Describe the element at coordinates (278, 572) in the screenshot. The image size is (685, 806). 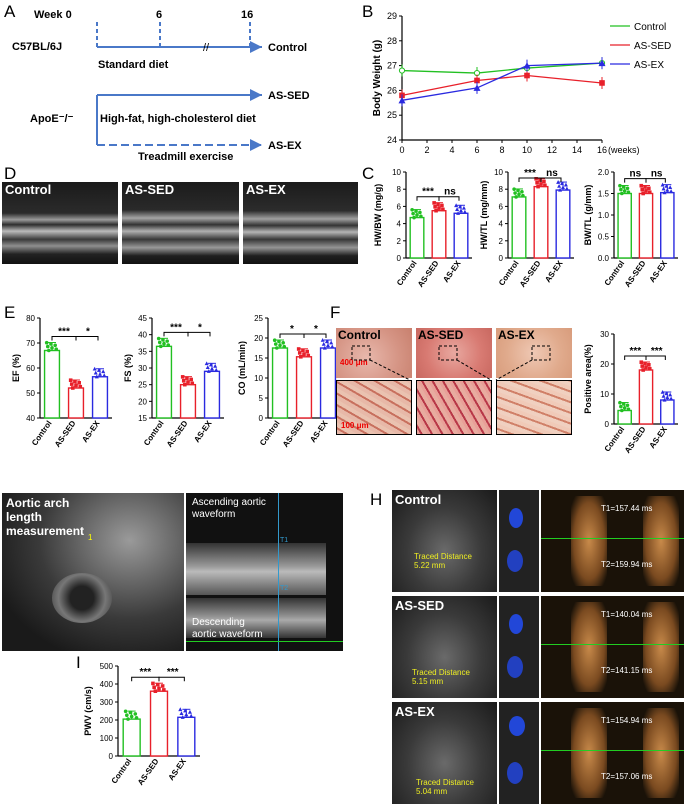
I see `cursor-line` at that location.